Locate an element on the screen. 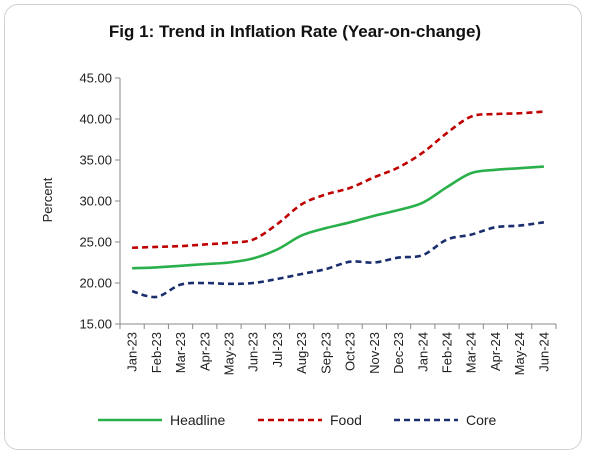 The image size is (590, 456). x-tick-label: Apr-23 is located at coordinates (204, 351).